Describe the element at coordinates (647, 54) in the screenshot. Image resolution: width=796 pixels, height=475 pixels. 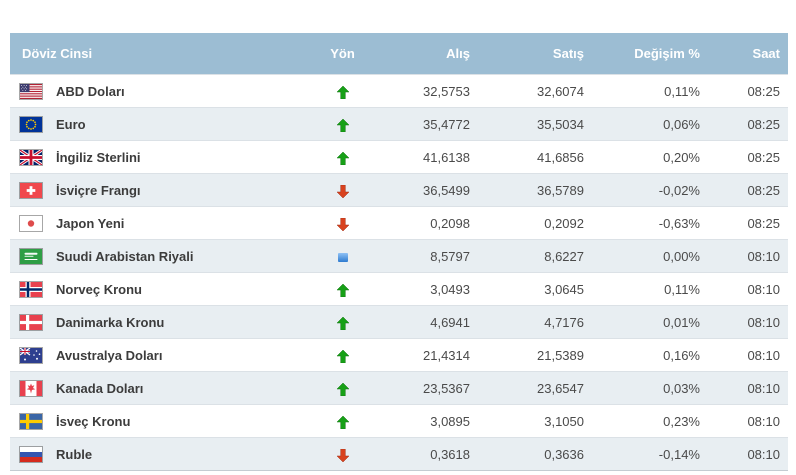
I see `header-change: Değişim %` at that location.